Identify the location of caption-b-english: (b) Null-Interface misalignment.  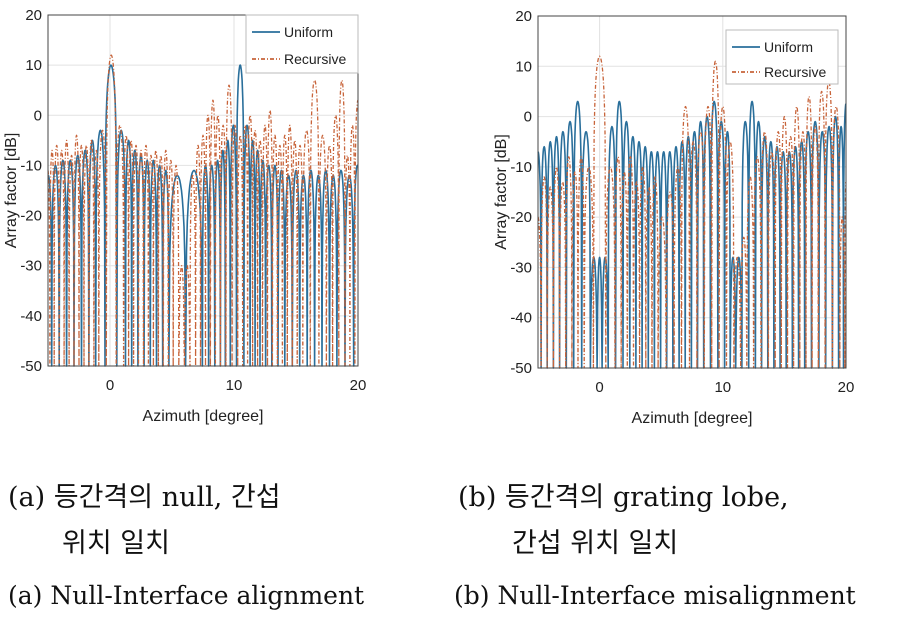
(655, 595).